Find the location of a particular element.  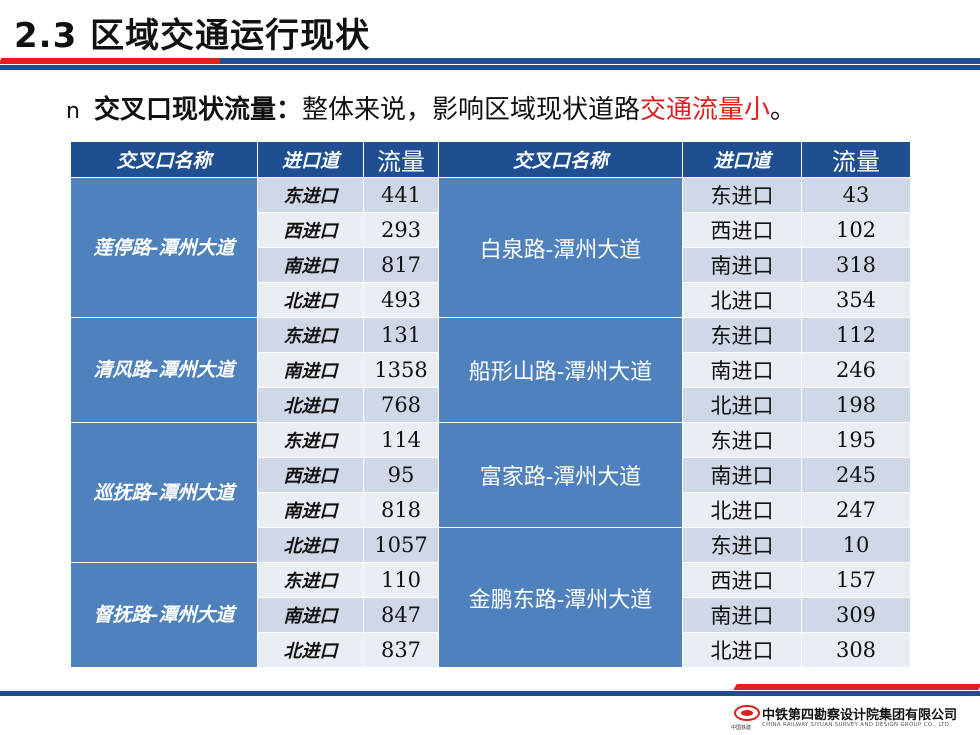

flow-cell: 112 is located at coordinates (856, 335).